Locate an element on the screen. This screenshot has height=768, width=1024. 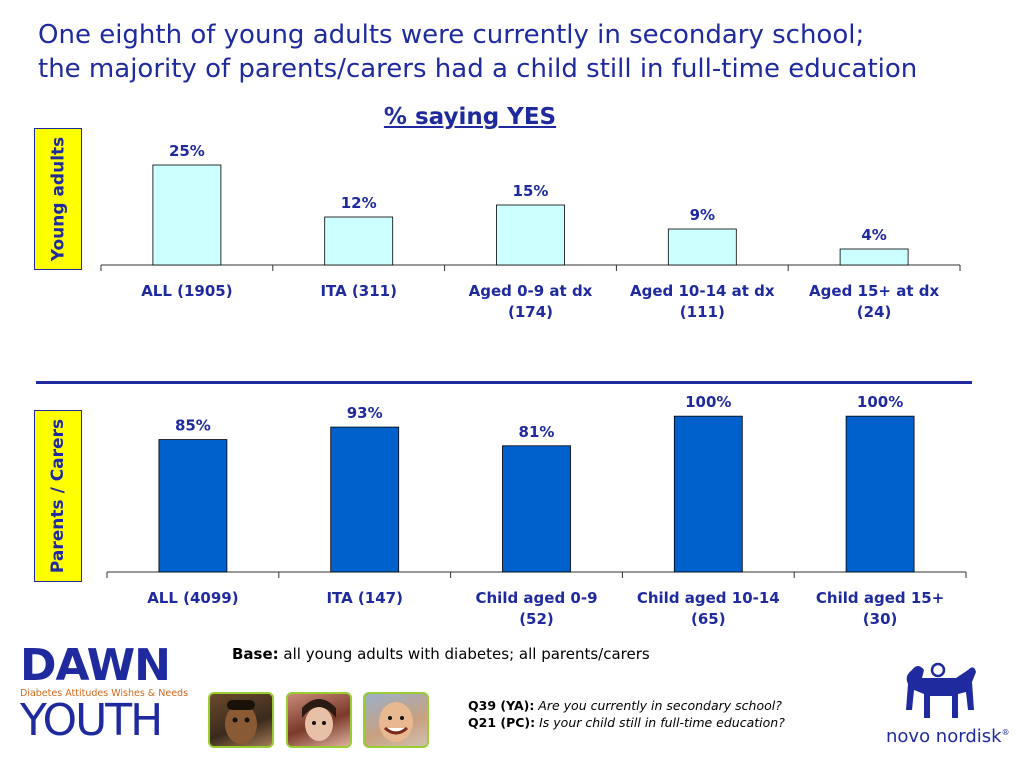
photo-girl is located at coordinates (319, 720).